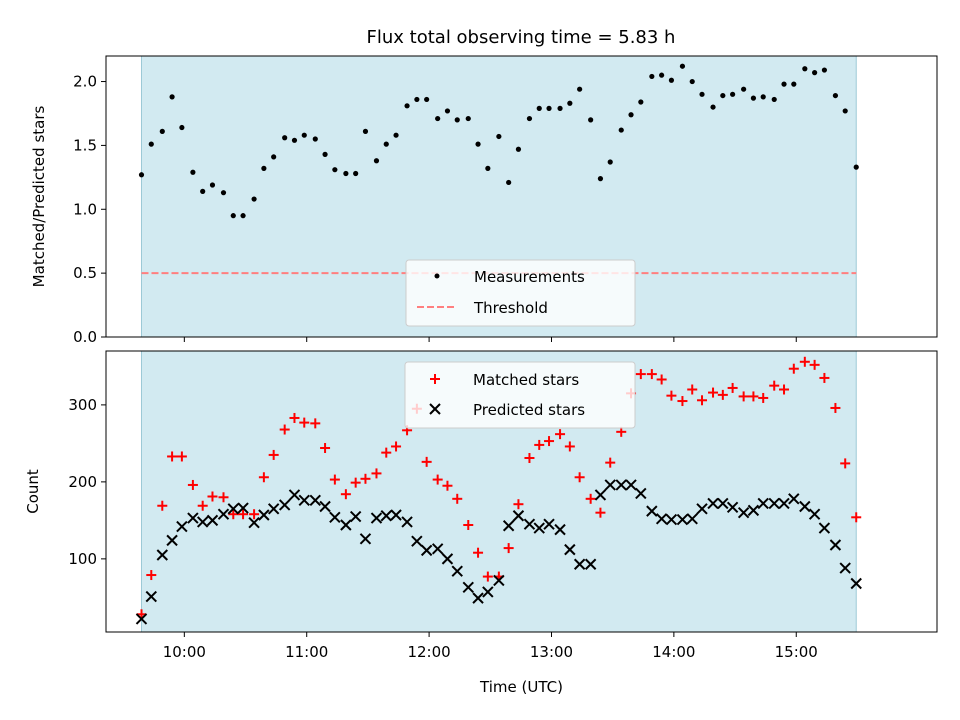  Describe the element at coordinates (33, 491) in the screenshot. I see `bottom-y-axis-label: Count` at that location.